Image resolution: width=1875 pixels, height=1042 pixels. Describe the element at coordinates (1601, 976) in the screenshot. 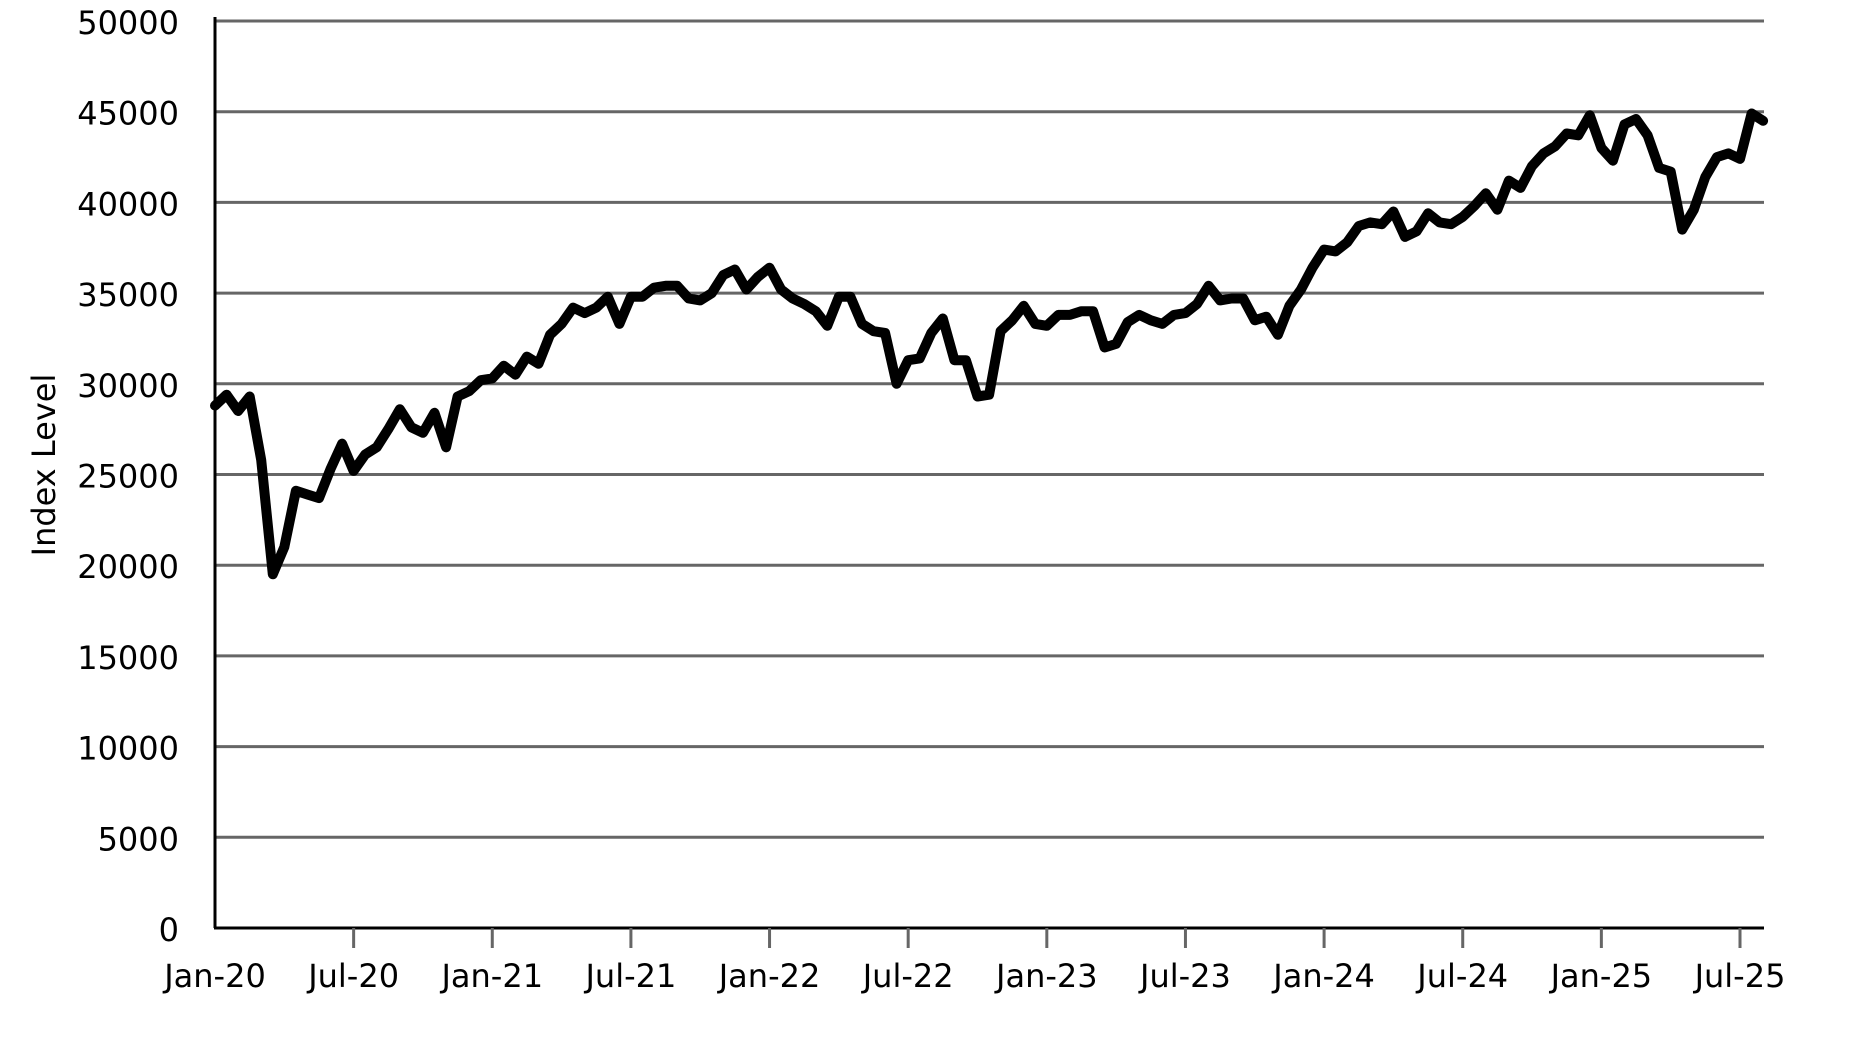

I see `x-tick-label: Jan-25` at that location.